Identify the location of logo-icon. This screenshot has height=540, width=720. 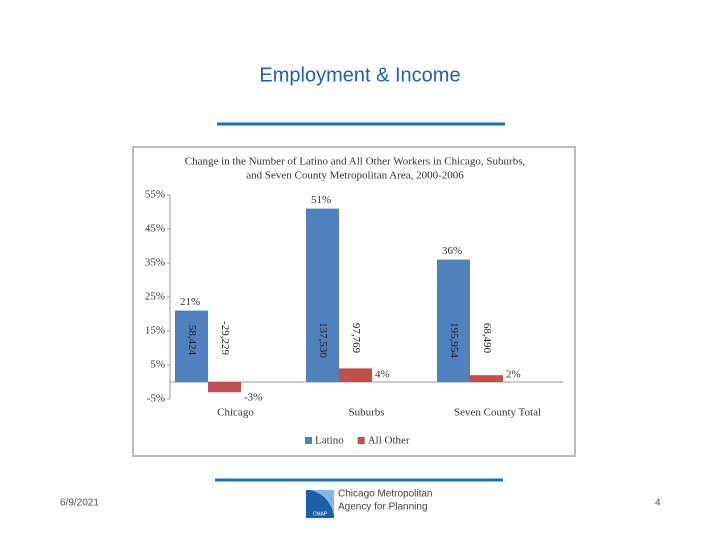
(322, 503).